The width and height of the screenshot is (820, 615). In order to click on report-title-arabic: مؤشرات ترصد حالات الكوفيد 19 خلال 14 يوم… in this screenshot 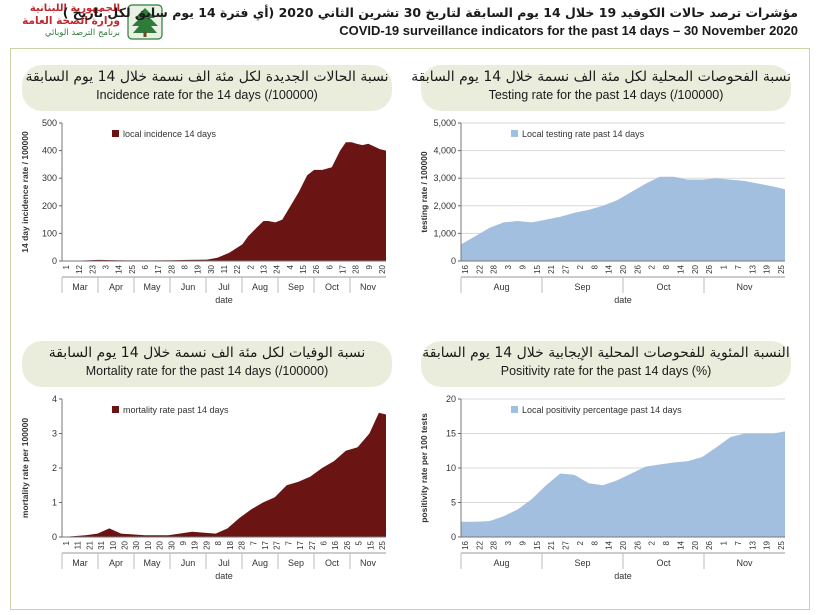, I will do `click(430, 12)`.